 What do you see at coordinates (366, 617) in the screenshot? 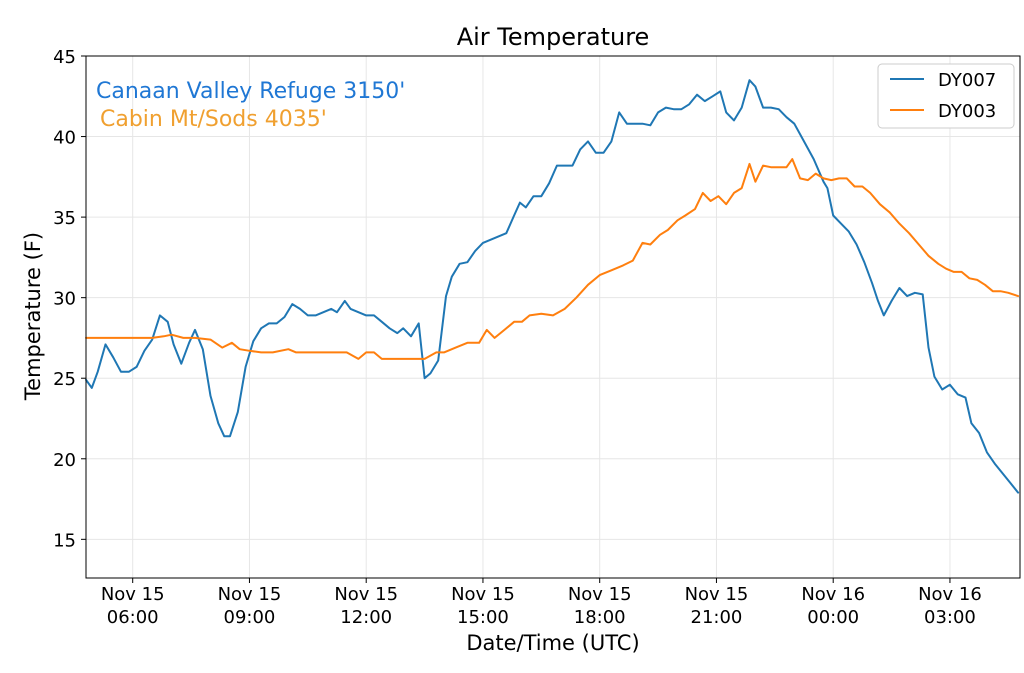
I see `x-tick-time-label: 12:00` at bounding box center [366, 617].